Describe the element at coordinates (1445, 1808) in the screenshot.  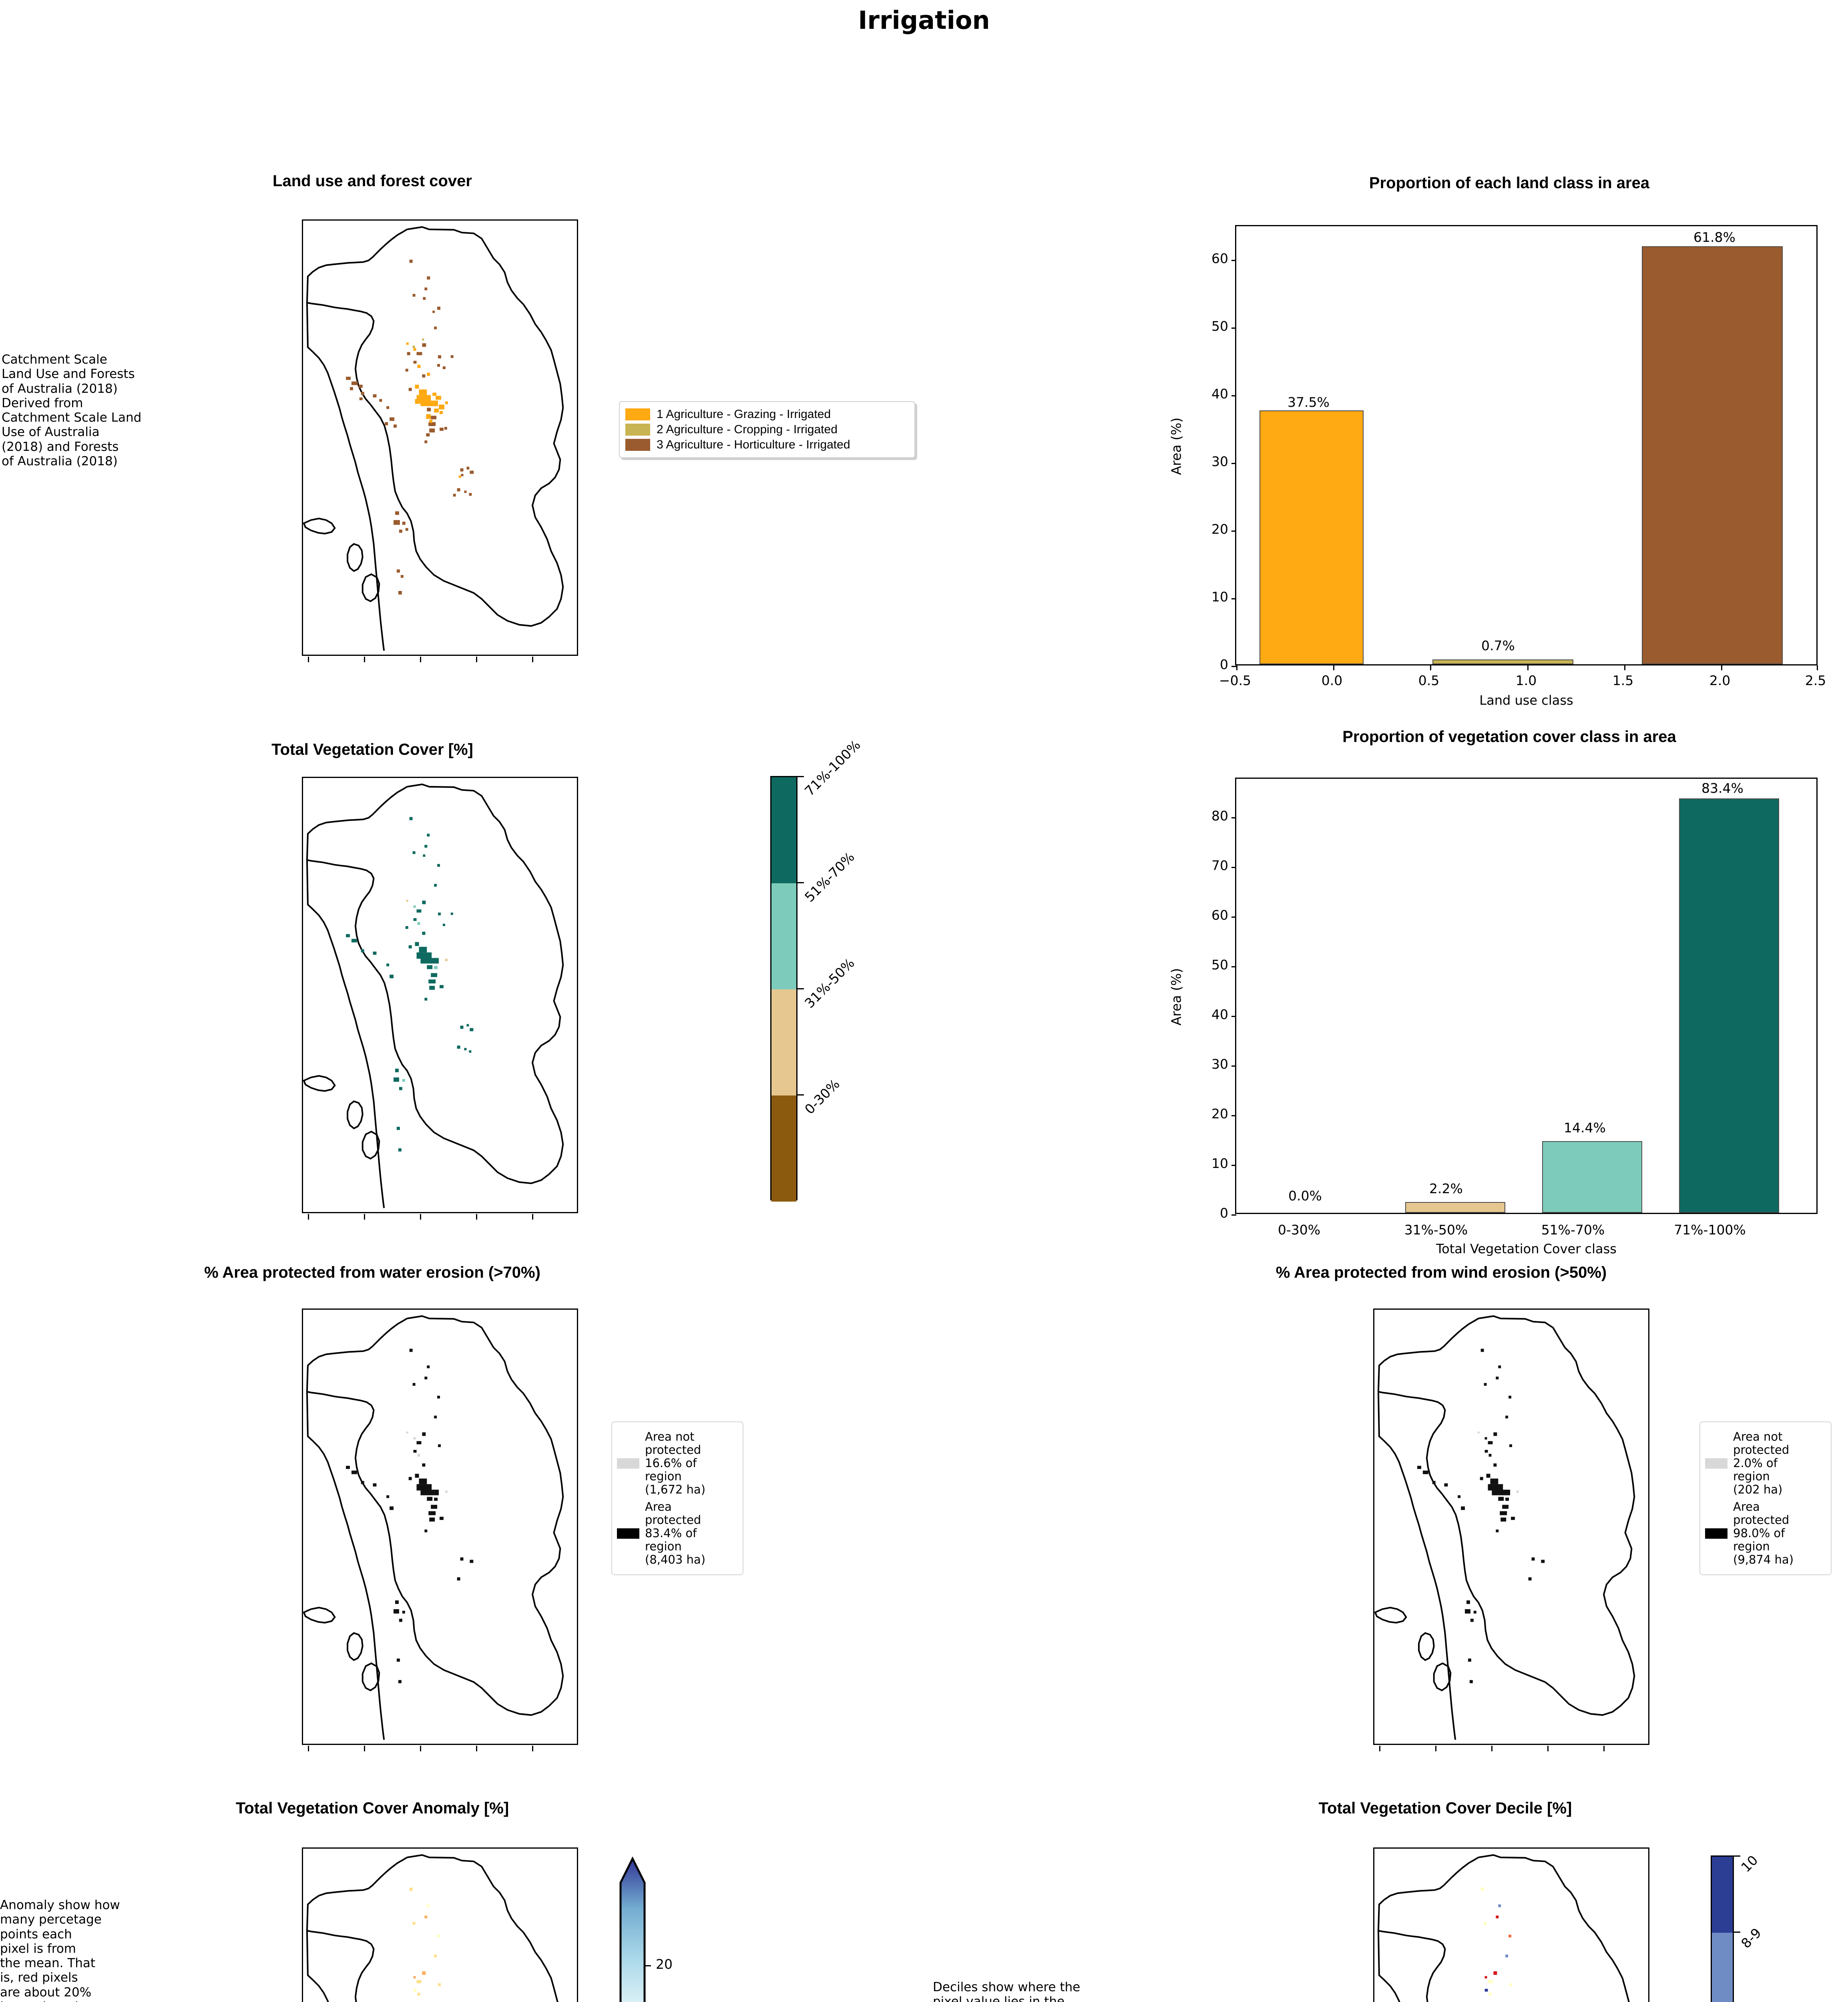
I see `decile-panel-title: Total Vegetation Cover Decile [%]` at that location.